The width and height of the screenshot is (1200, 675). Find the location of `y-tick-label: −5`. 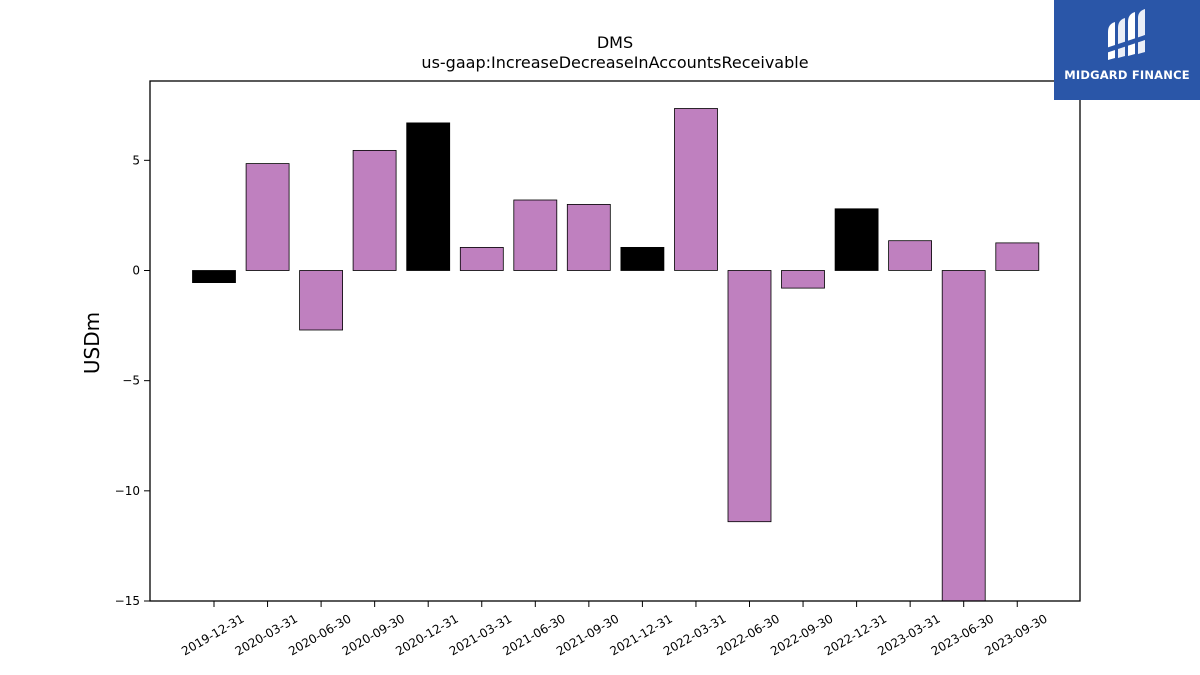

y-tick-label: −5 is located at coordinates (131, 381).